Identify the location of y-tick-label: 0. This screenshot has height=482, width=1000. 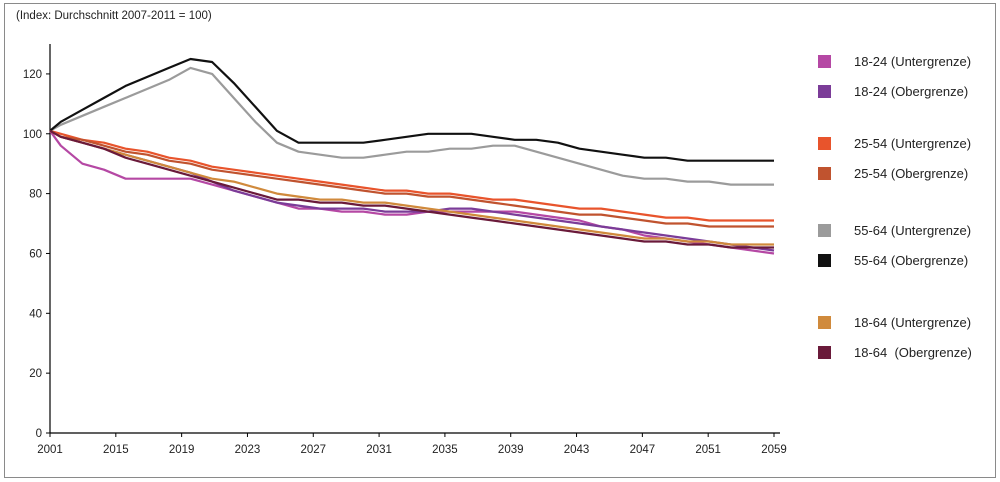
(39, 434).